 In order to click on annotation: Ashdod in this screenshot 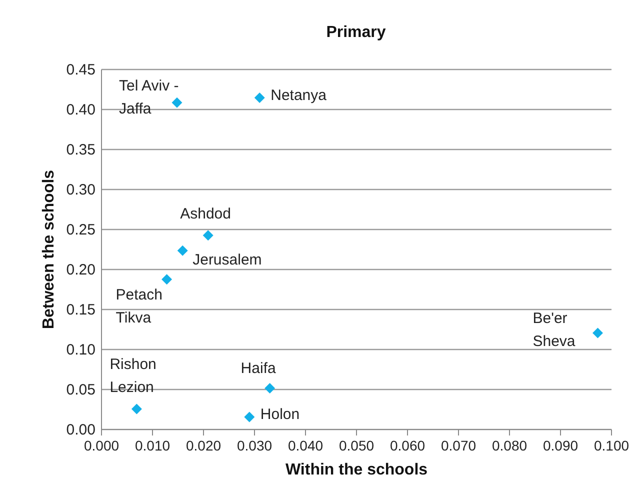, I will do `click(205, 213)`.